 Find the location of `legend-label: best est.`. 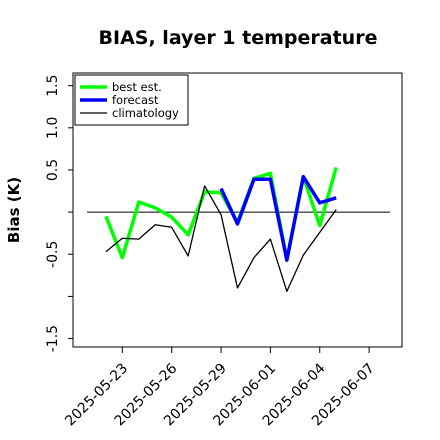

legend-label: best est. is located at coordinates (137, 87).